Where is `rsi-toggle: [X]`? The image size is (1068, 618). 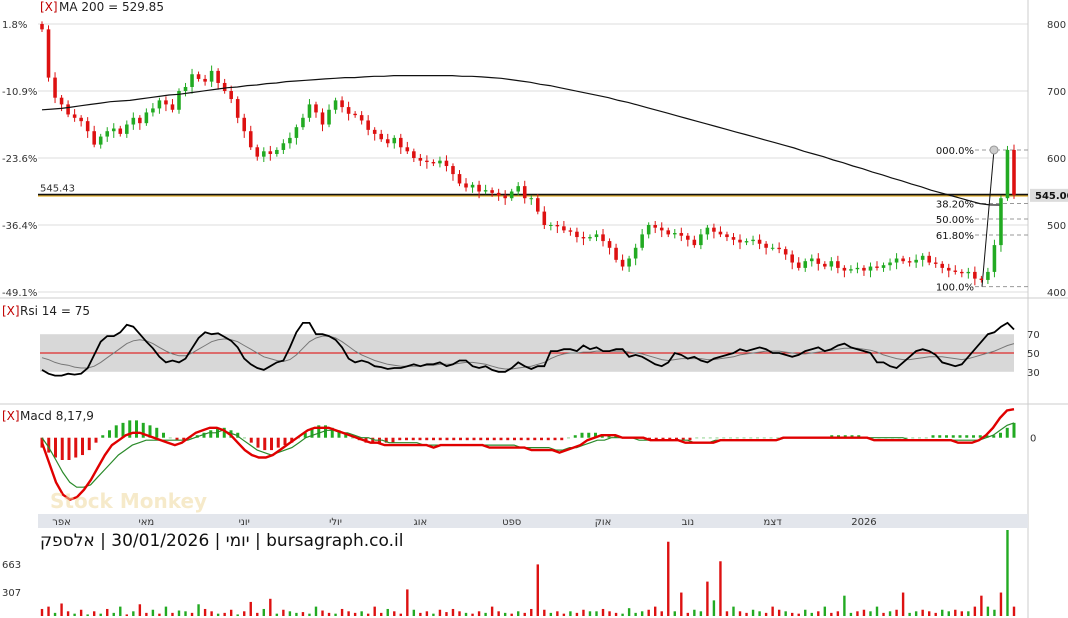 rsi-toggle: [X] is located at coordinates (11, 311).